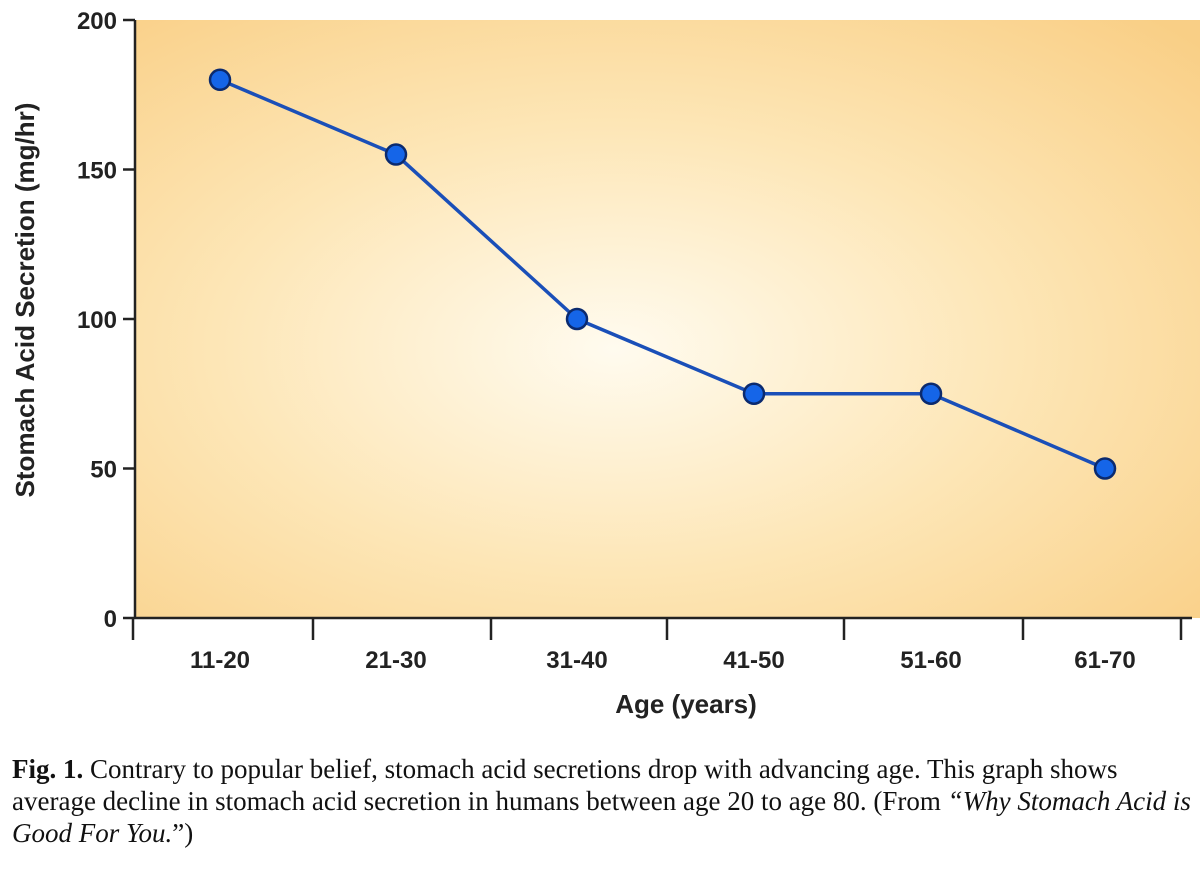 The image size is (1202, 872). Describe the element at coordinates (97, 320) in the screenshot. I see `y-tick-label: 100` at that location.